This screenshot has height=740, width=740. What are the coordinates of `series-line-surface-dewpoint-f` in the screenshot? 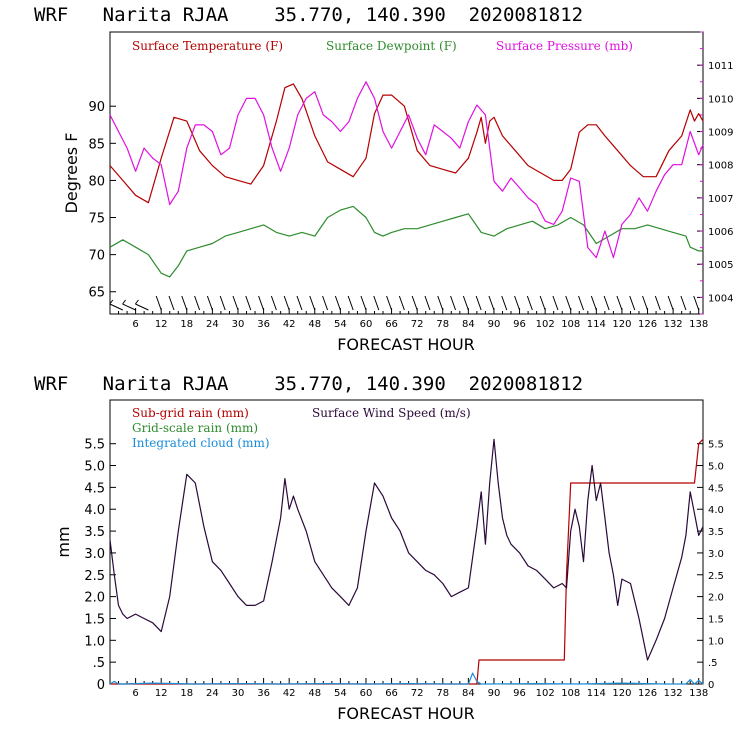 It's located at (406, 241).